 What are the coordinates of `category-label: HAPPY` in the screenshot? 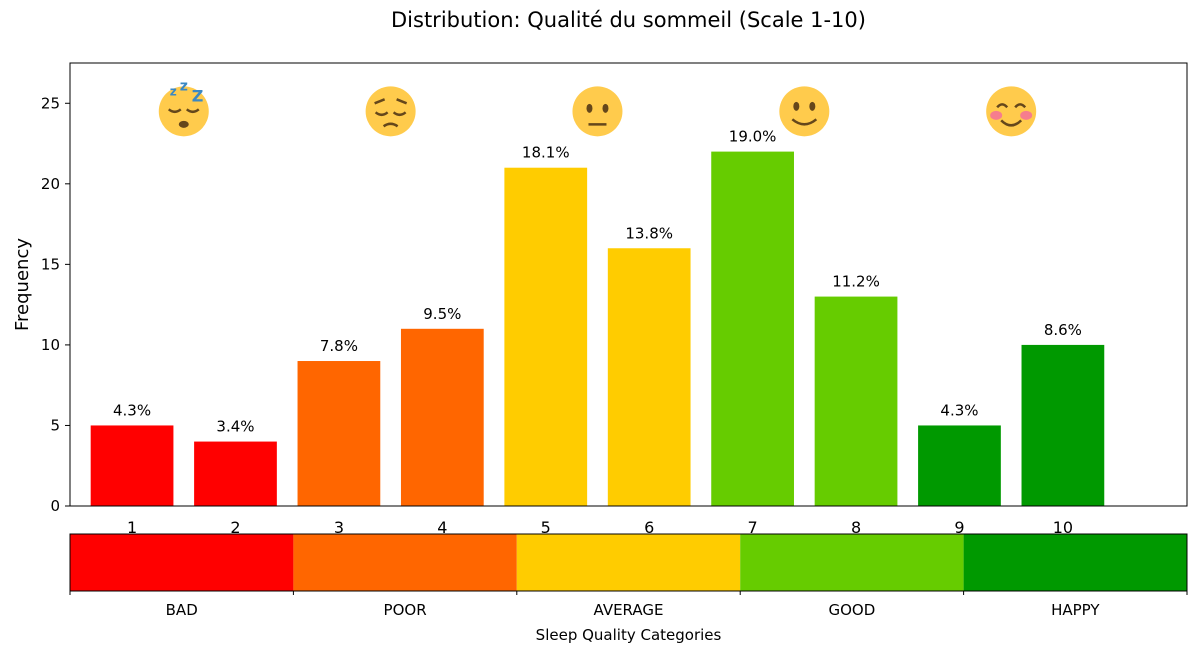 It's located at (1075, 610).